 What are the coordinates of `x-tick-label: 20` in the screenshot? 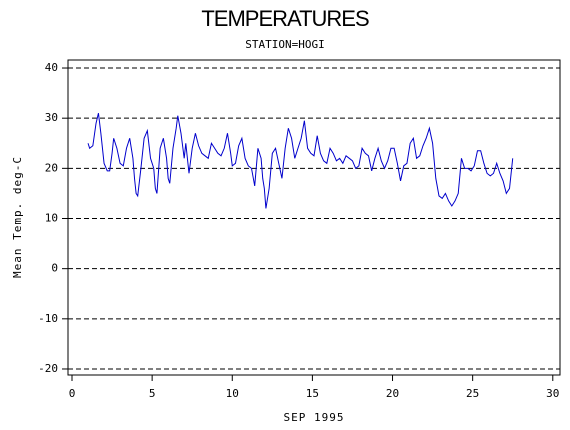 It's located at (392, 393).